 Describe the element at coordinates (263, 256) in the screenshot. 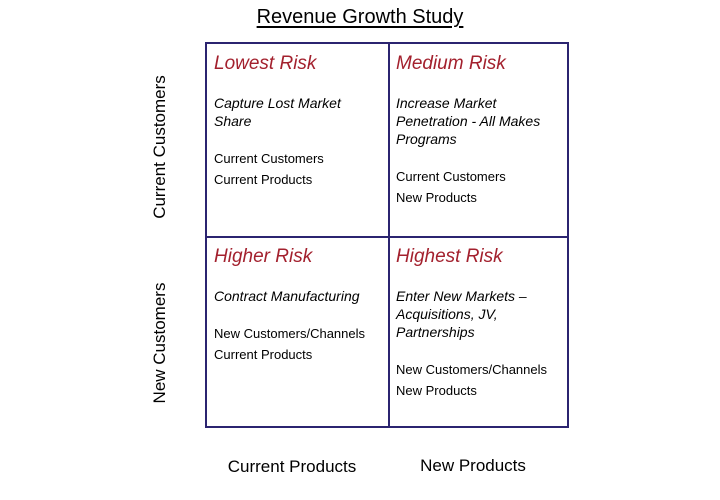

I see `risk-heading: Higher Risk` at that location.